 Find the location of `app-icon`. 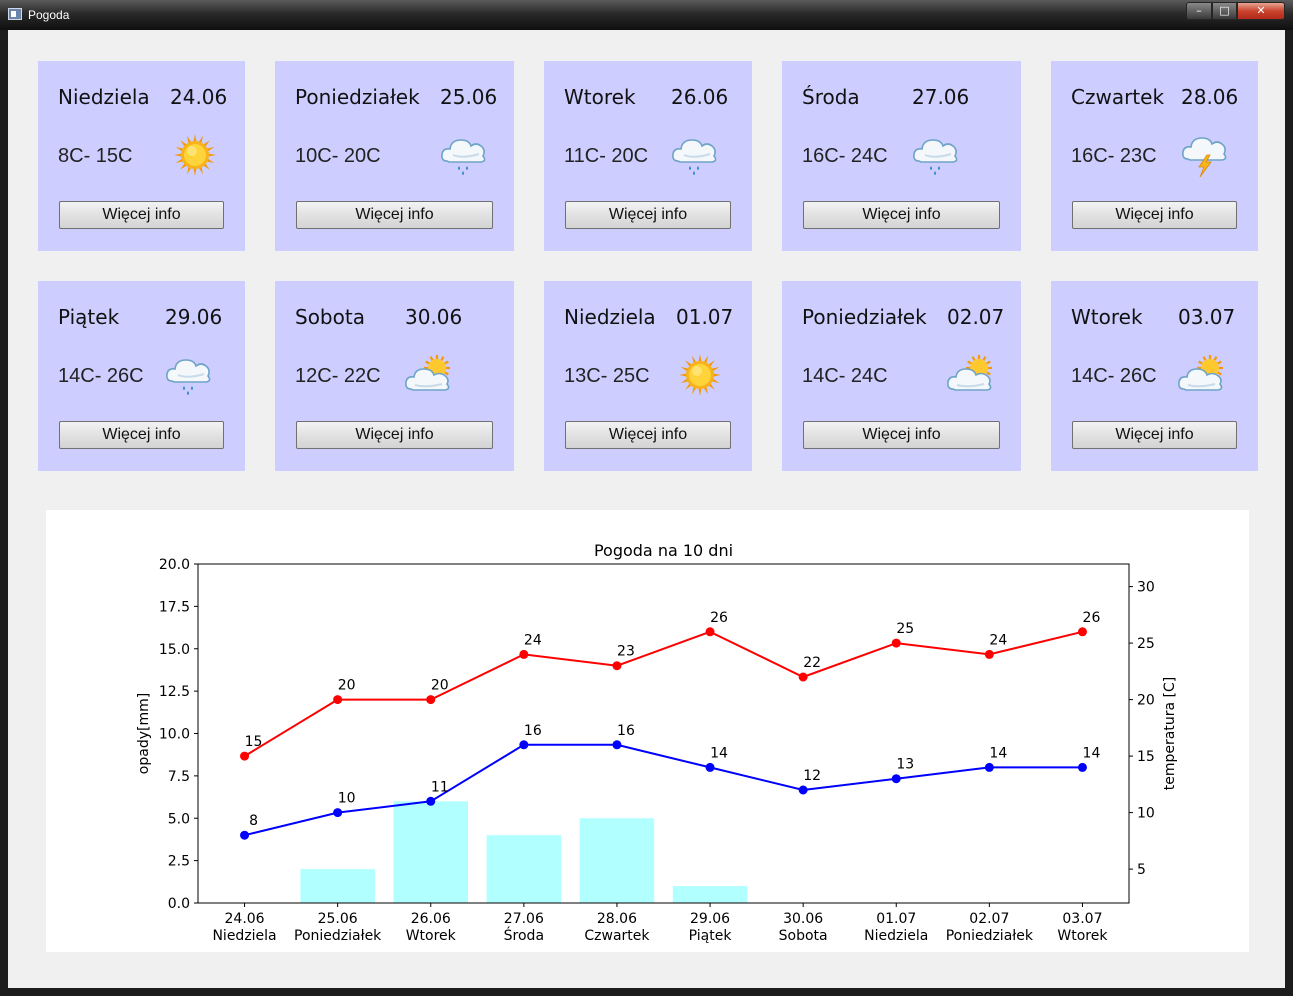

app-icon is located at coordinates (15, 14).